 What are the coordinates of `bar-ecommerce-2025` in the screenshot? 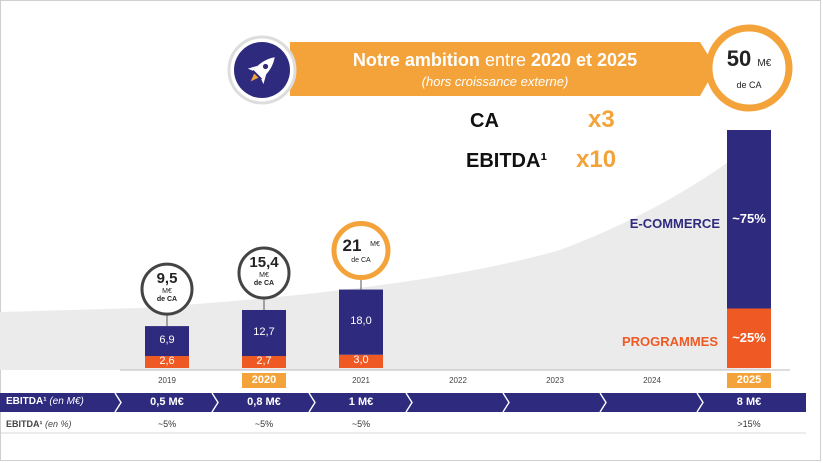 It's located at (749, 219).